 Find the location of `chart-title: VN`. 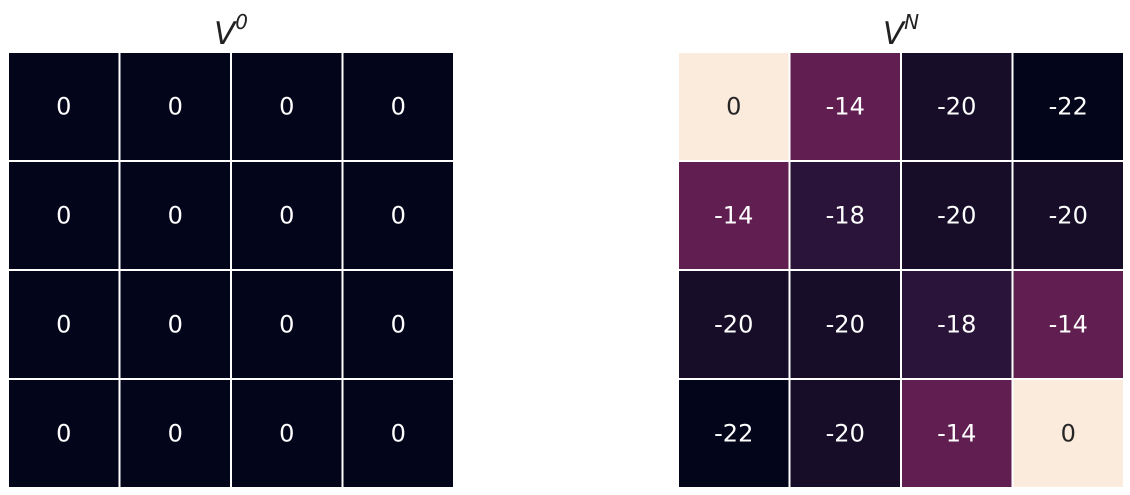

chart-title: VN is located at coordinates (901, 27).